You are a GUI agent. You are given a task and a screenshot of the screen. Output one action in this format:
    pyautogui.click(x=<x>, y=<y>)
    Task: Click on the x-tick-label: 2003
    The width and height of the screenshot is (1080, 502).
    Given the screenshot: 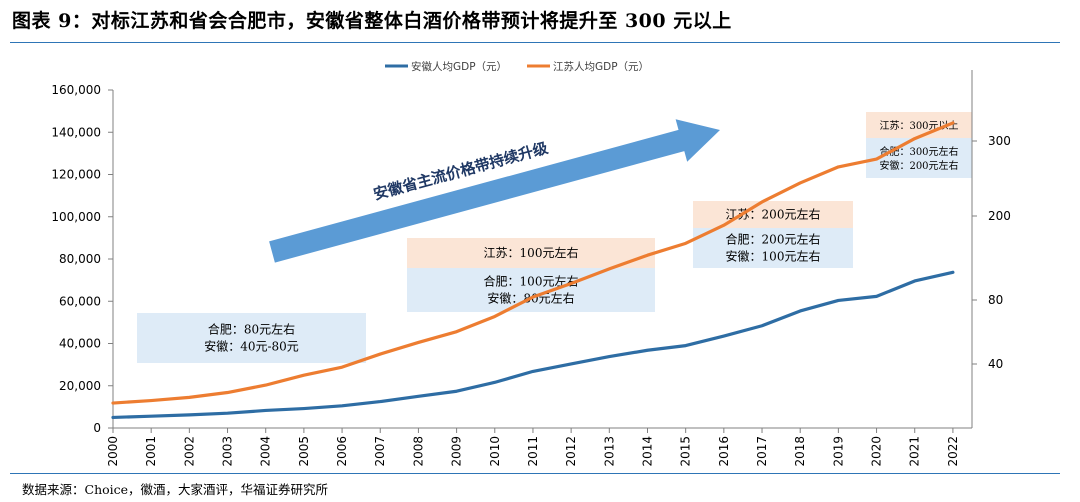 What is the action you would take?
    pyautogui.click(x=228, y=451)
    